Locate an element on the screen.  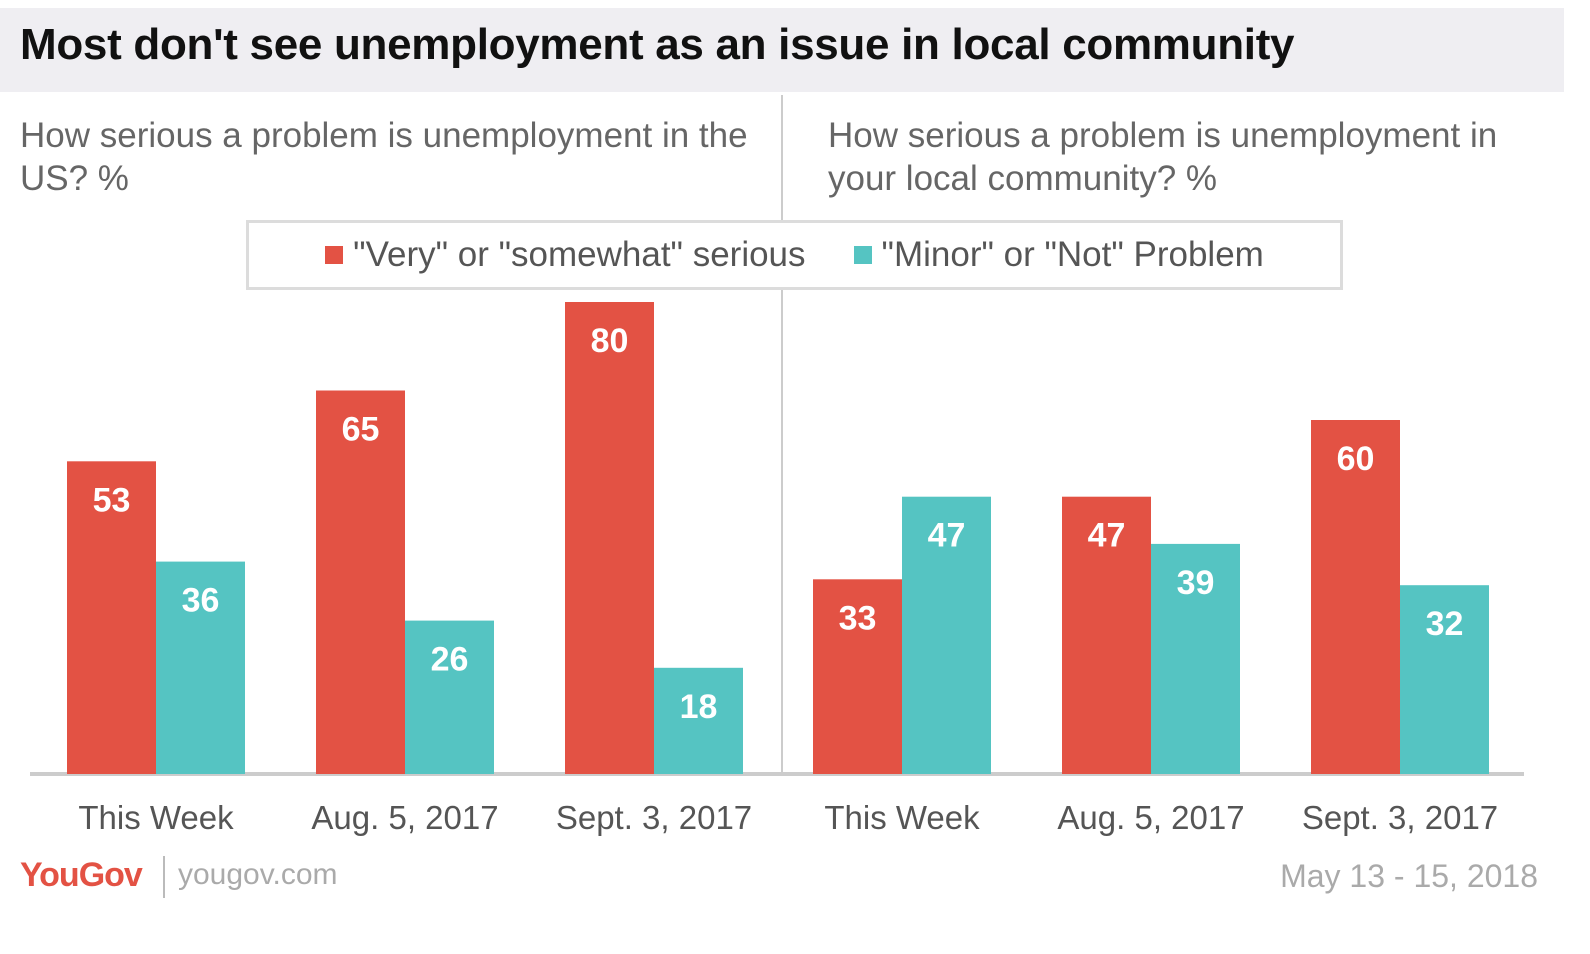
legend-item-minor: "Minor" or "Not" Problem is located at coordinates (1058, 255).